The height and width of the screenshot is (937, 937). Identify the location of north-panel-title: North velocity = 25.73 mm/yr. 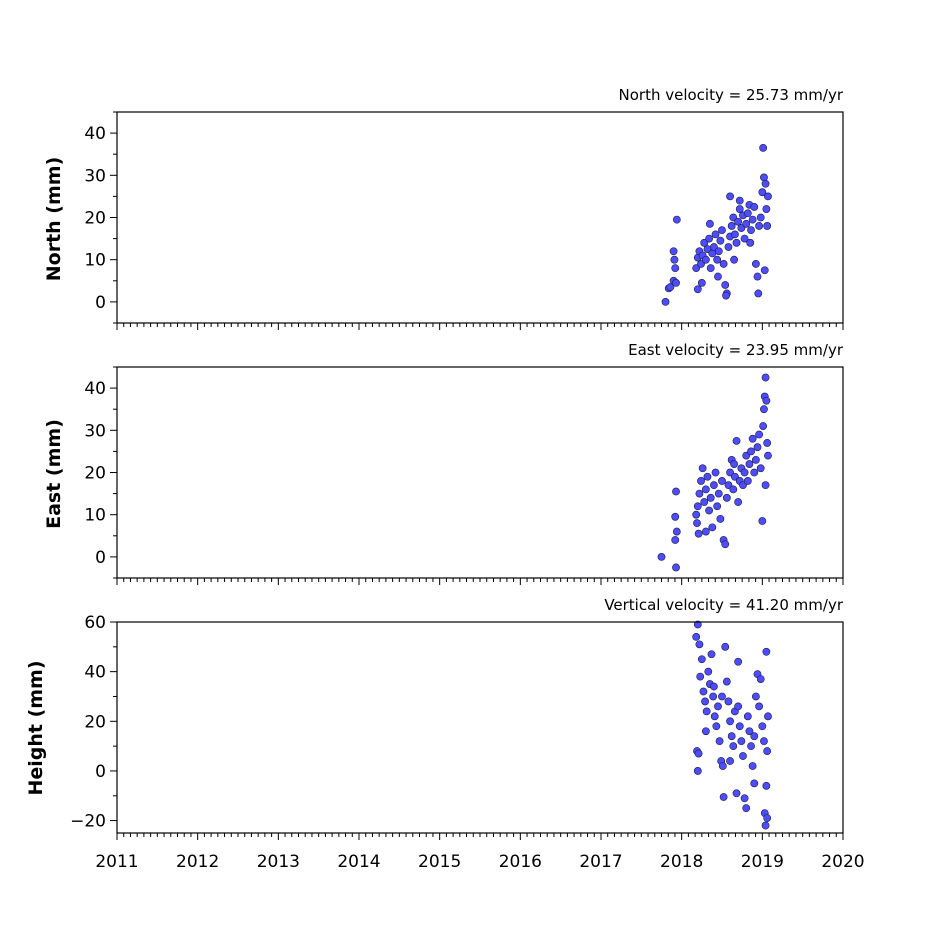
(731, 95).